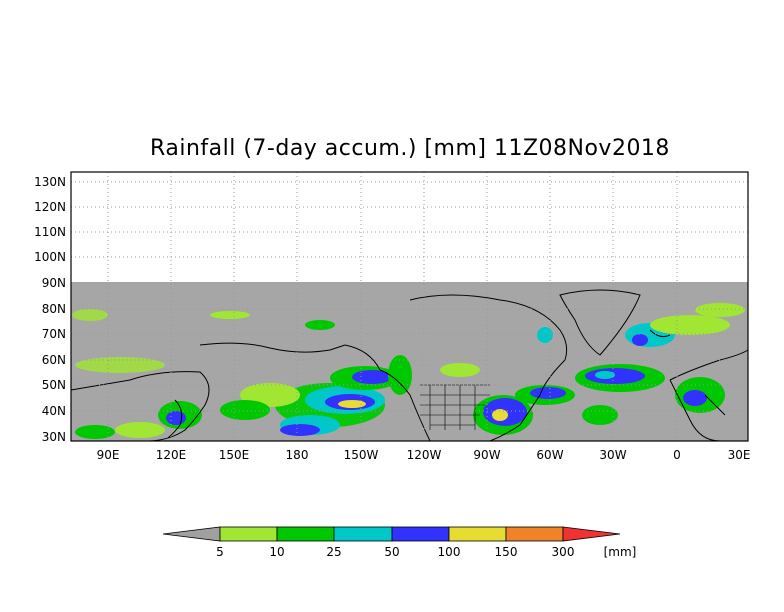 Image resolution: width=784 pixels, height=612 pixels. What do you see at coordinates (50, 182) in the screenshot?
I see `lat-tick-label: 130N` at bounding box center [50, 182].